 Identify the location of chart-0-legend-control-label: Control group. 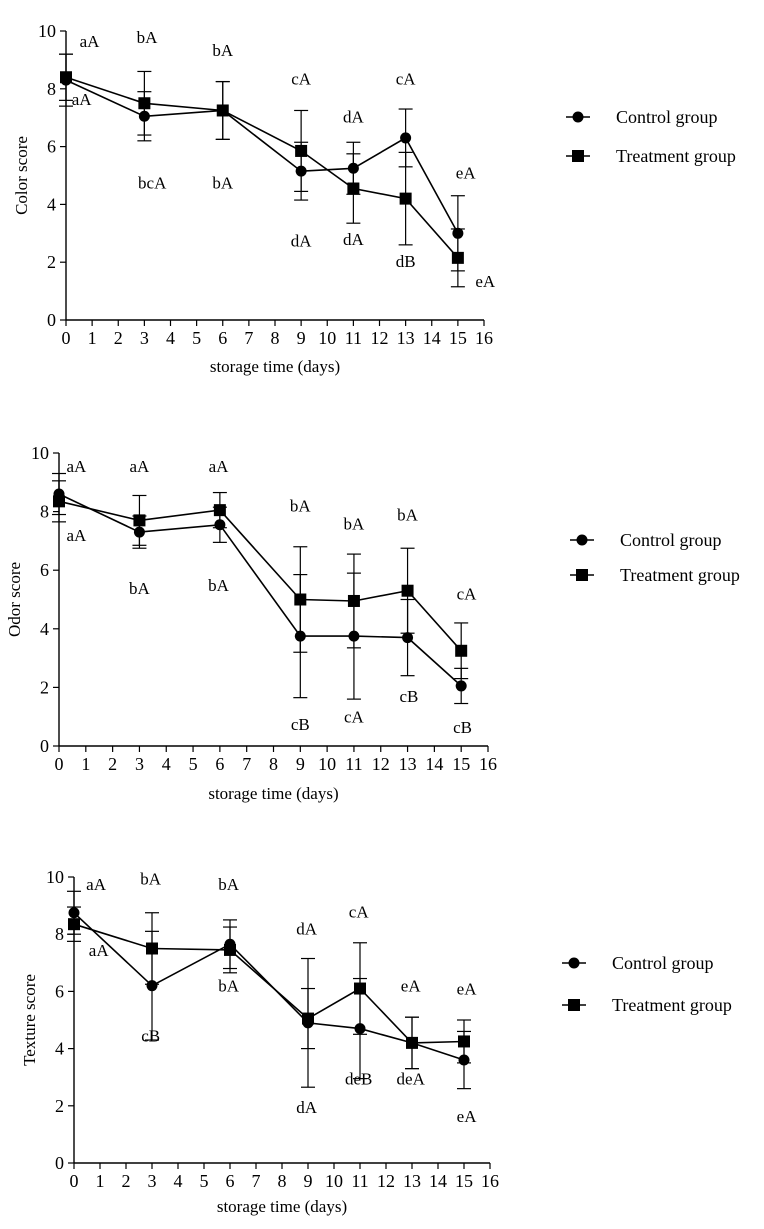
(667, 117).